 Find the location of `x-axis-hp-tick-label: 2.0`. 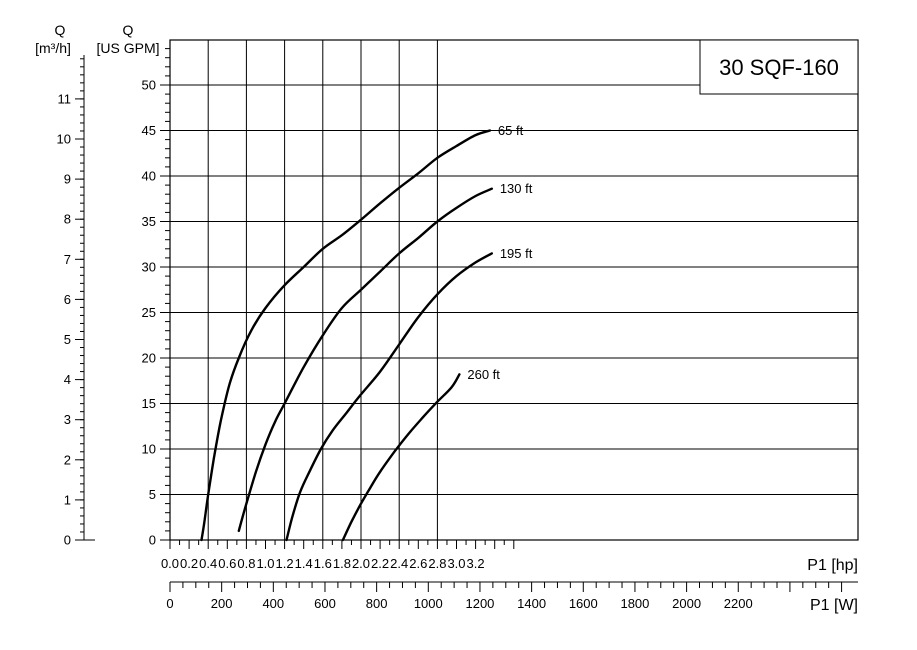

x-axis-hp-tick-label: 2.0 is located at coordinates (361, 563).